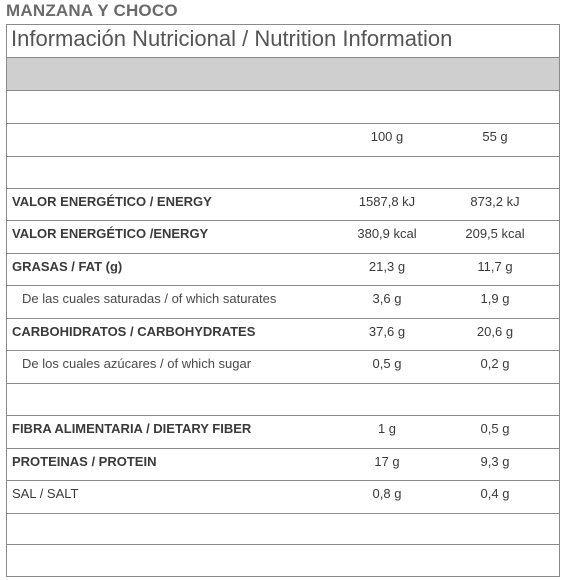 The image size is (566, 580). I want to click on table-row: SAL / SALT 0,8 g 0,4 g, so click(283, 497).